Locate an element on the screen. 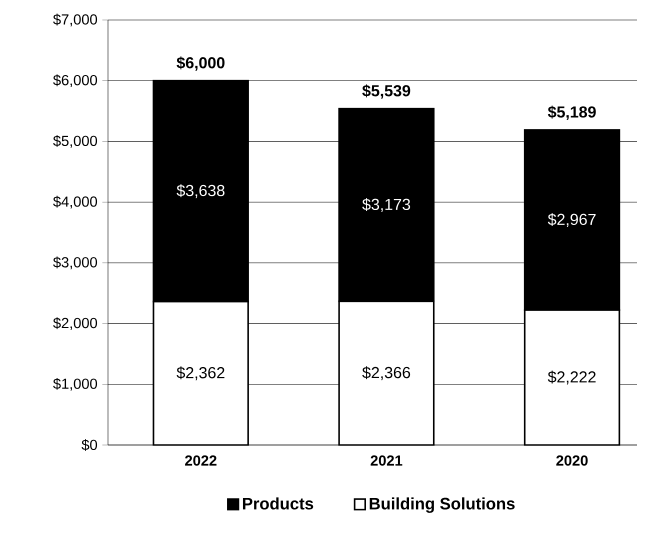 This screenshot has height=546, width=647. y-tick-label: $1,000 is located at coordinates (75, 384).